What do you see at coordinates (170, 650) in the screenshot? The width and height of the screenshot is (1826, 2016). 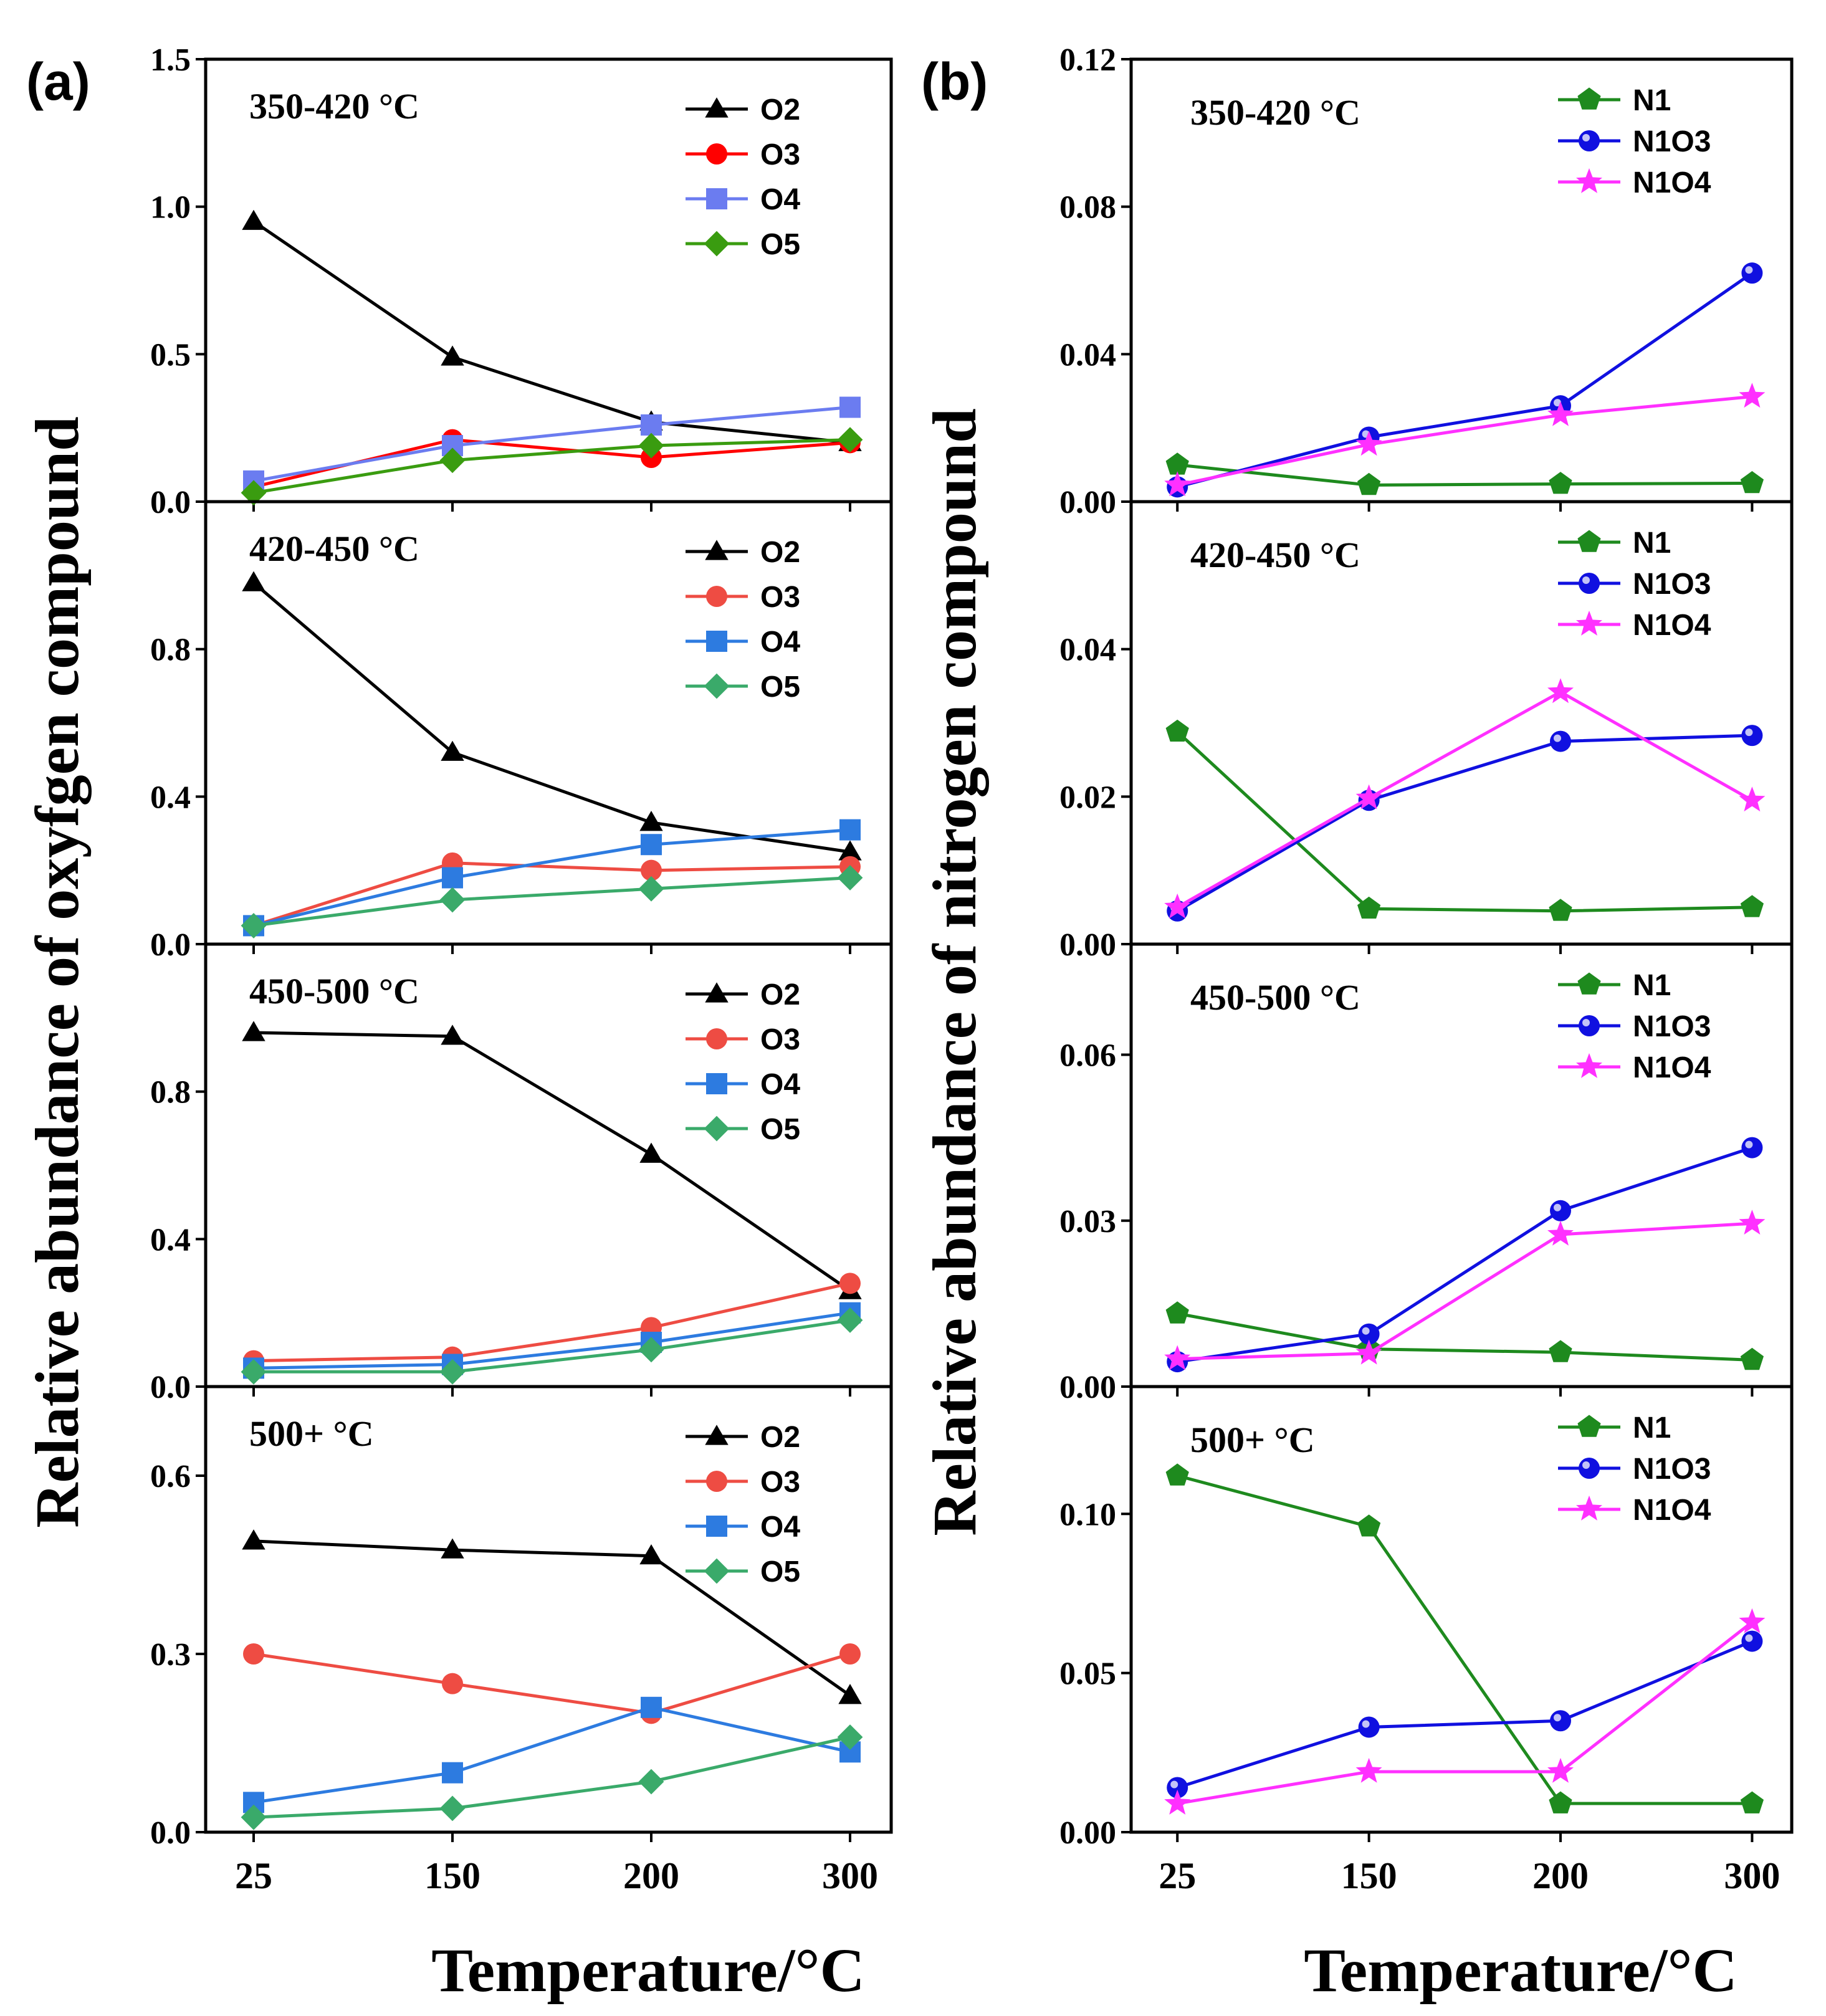 I see `y-tick-label-a2-2: 0.8` at bounding box center [170, 650].